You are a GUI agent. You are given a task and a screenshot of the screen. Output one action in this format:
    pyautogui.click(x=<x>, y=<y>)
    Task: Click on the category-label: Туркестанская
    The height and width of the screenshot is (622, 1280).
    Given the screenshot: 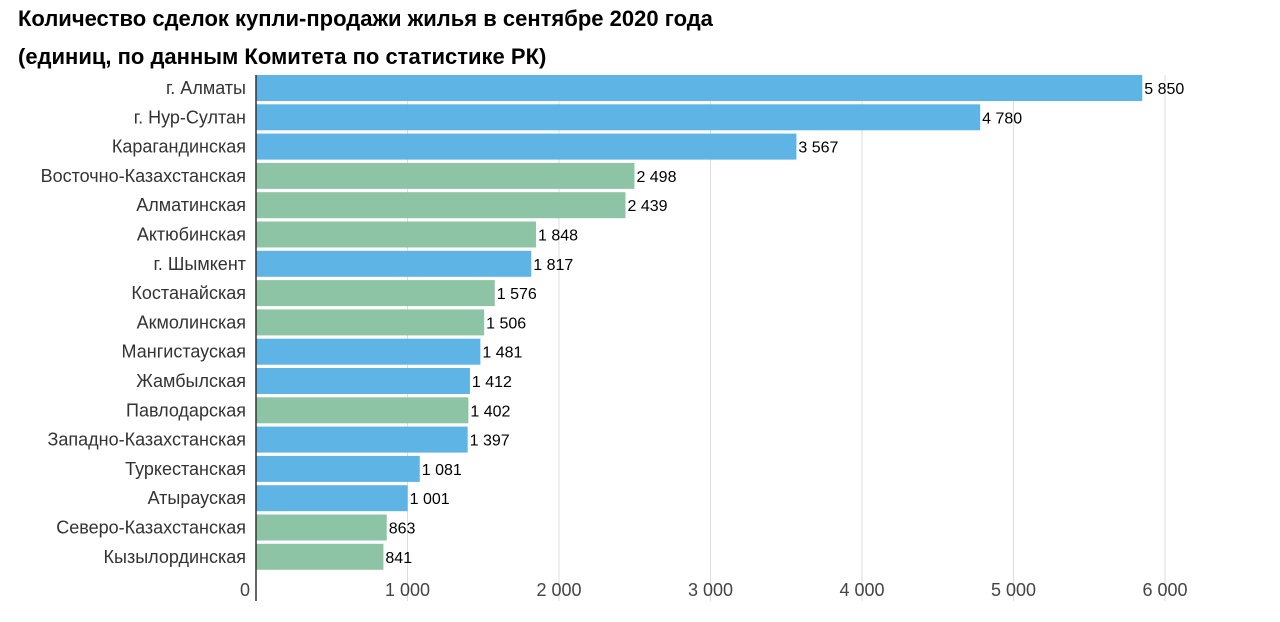 What is the action you would take?
    pyautogui.click(x=185, y=469)
    